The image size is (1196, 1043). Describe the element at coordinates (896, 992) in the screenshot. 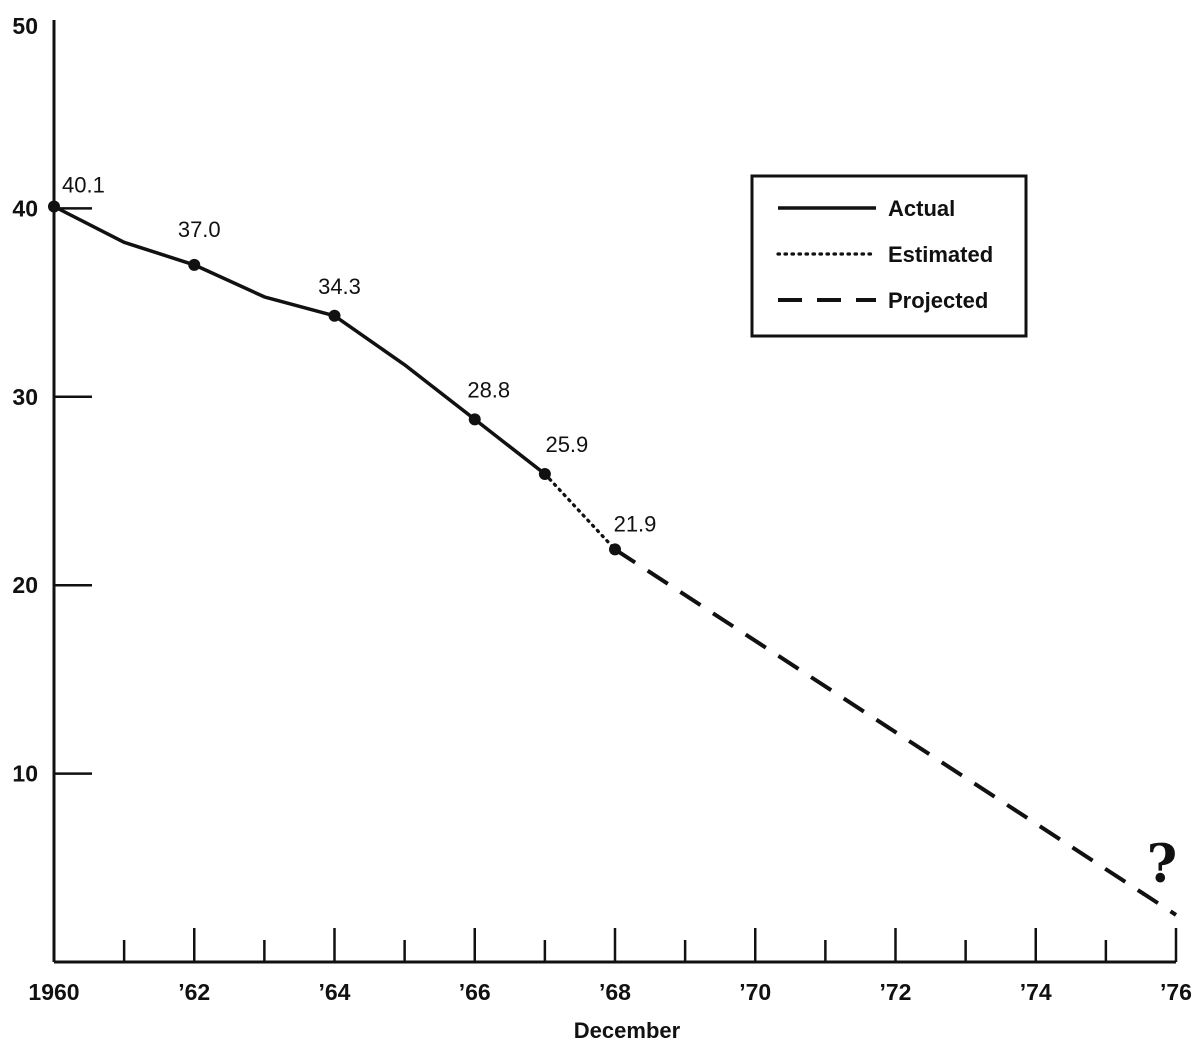

I see `x-tick-label-1972: ’72` at that location.